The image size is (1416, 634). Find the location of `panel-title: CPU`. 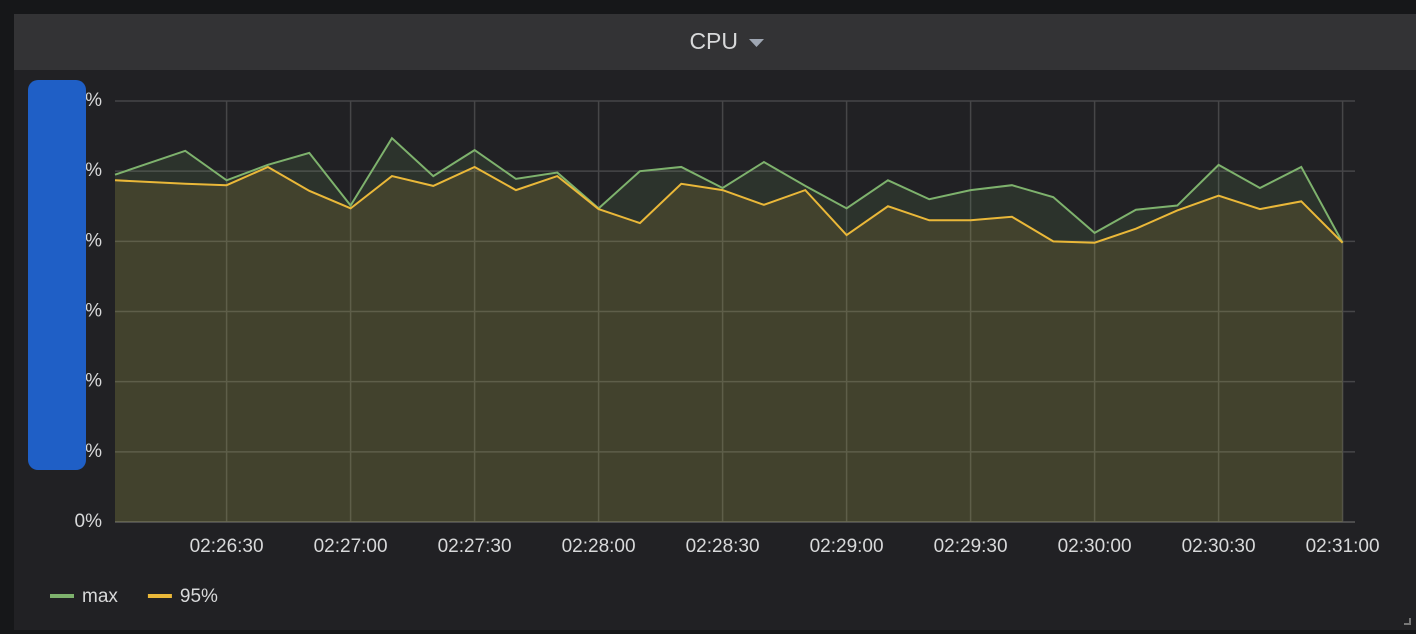

panel-title: CPU is located at coordinates (713, 41).